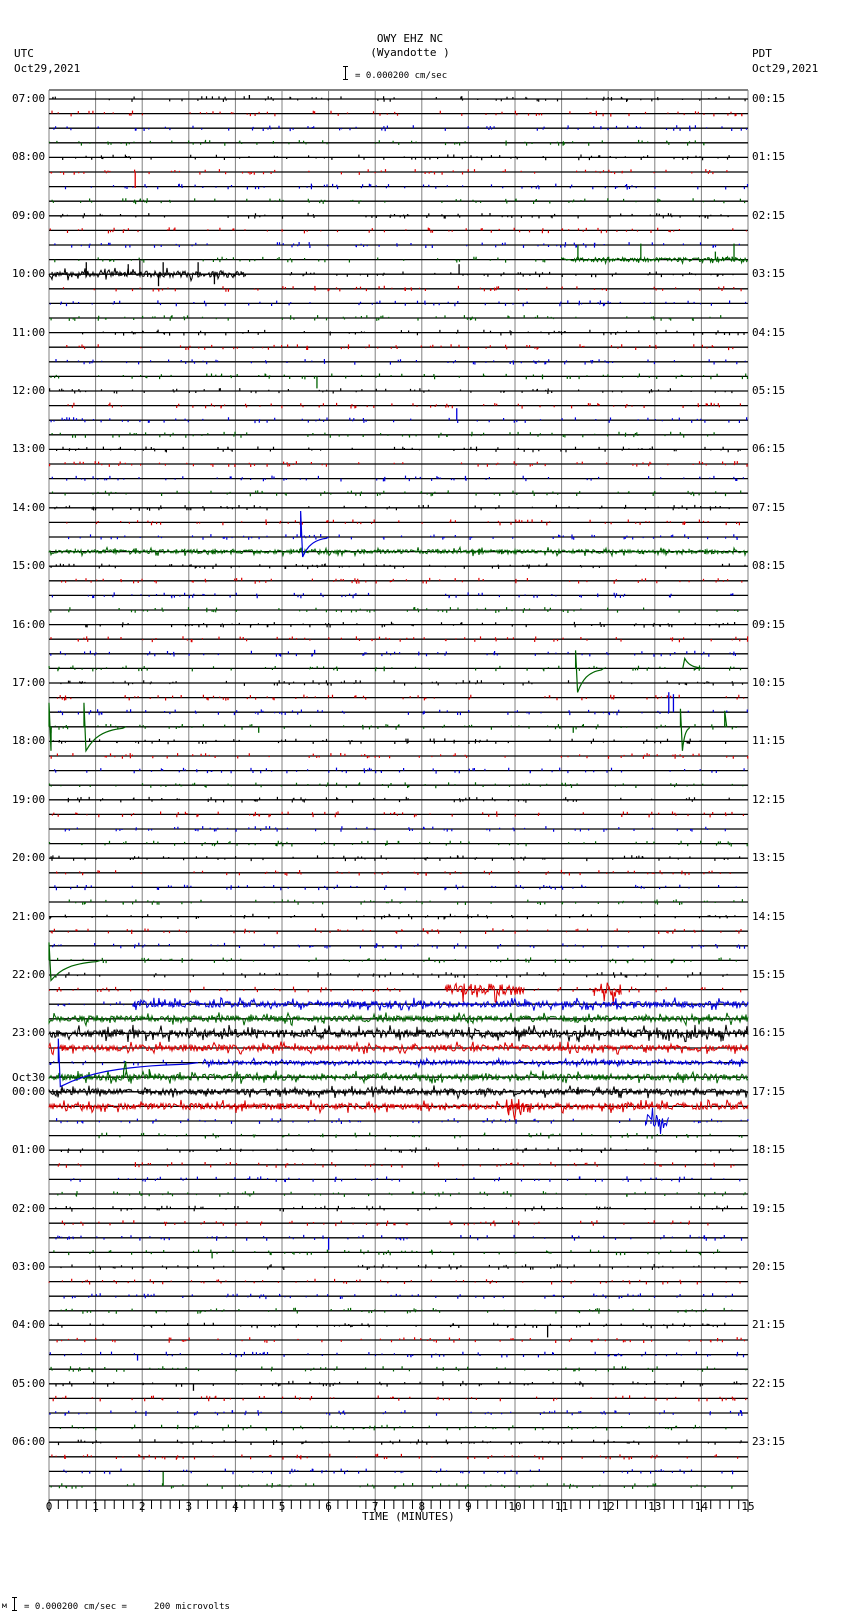  What do you see at coordinates (29, 1091) in the screenshot?
I see `left-time-label: 00:00` at bounding box center [29, 1091].